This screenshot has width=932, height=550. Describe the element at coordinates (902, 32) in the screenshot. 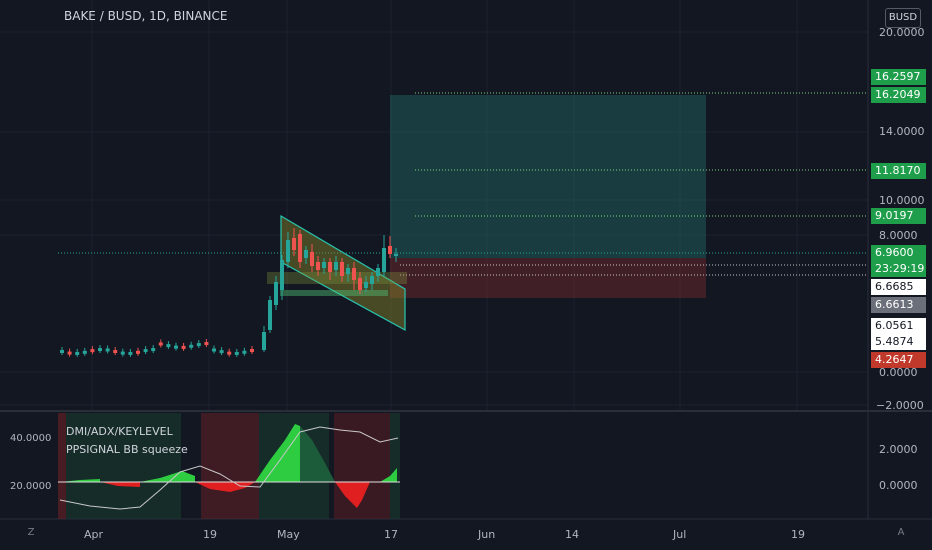

I see `price-tick: 20.0000` at that location.